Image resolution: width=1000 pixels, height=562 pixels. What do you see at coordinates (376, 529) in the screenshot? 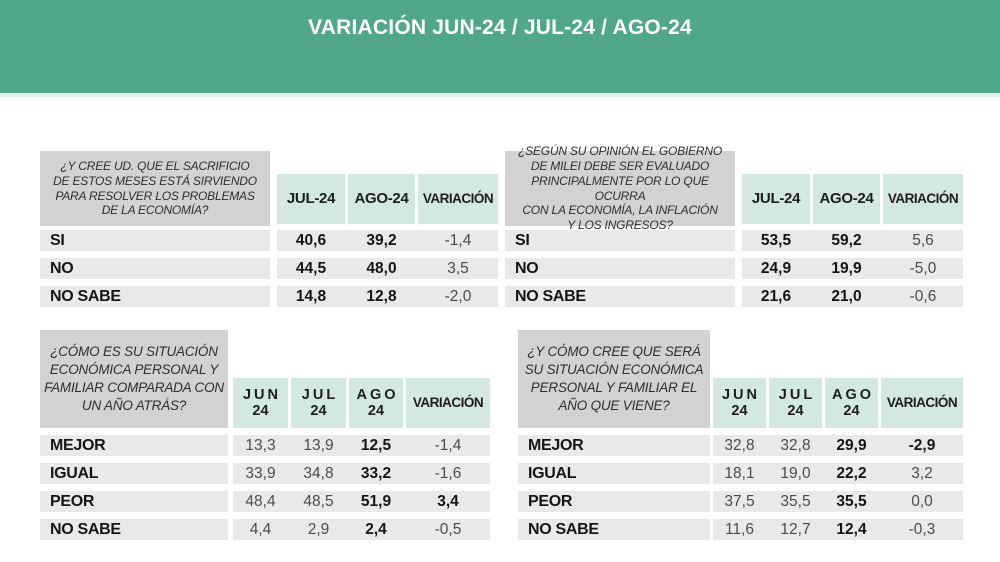
I see `value-cell-ago-24: 2,4` at bounding box center [376, 529].